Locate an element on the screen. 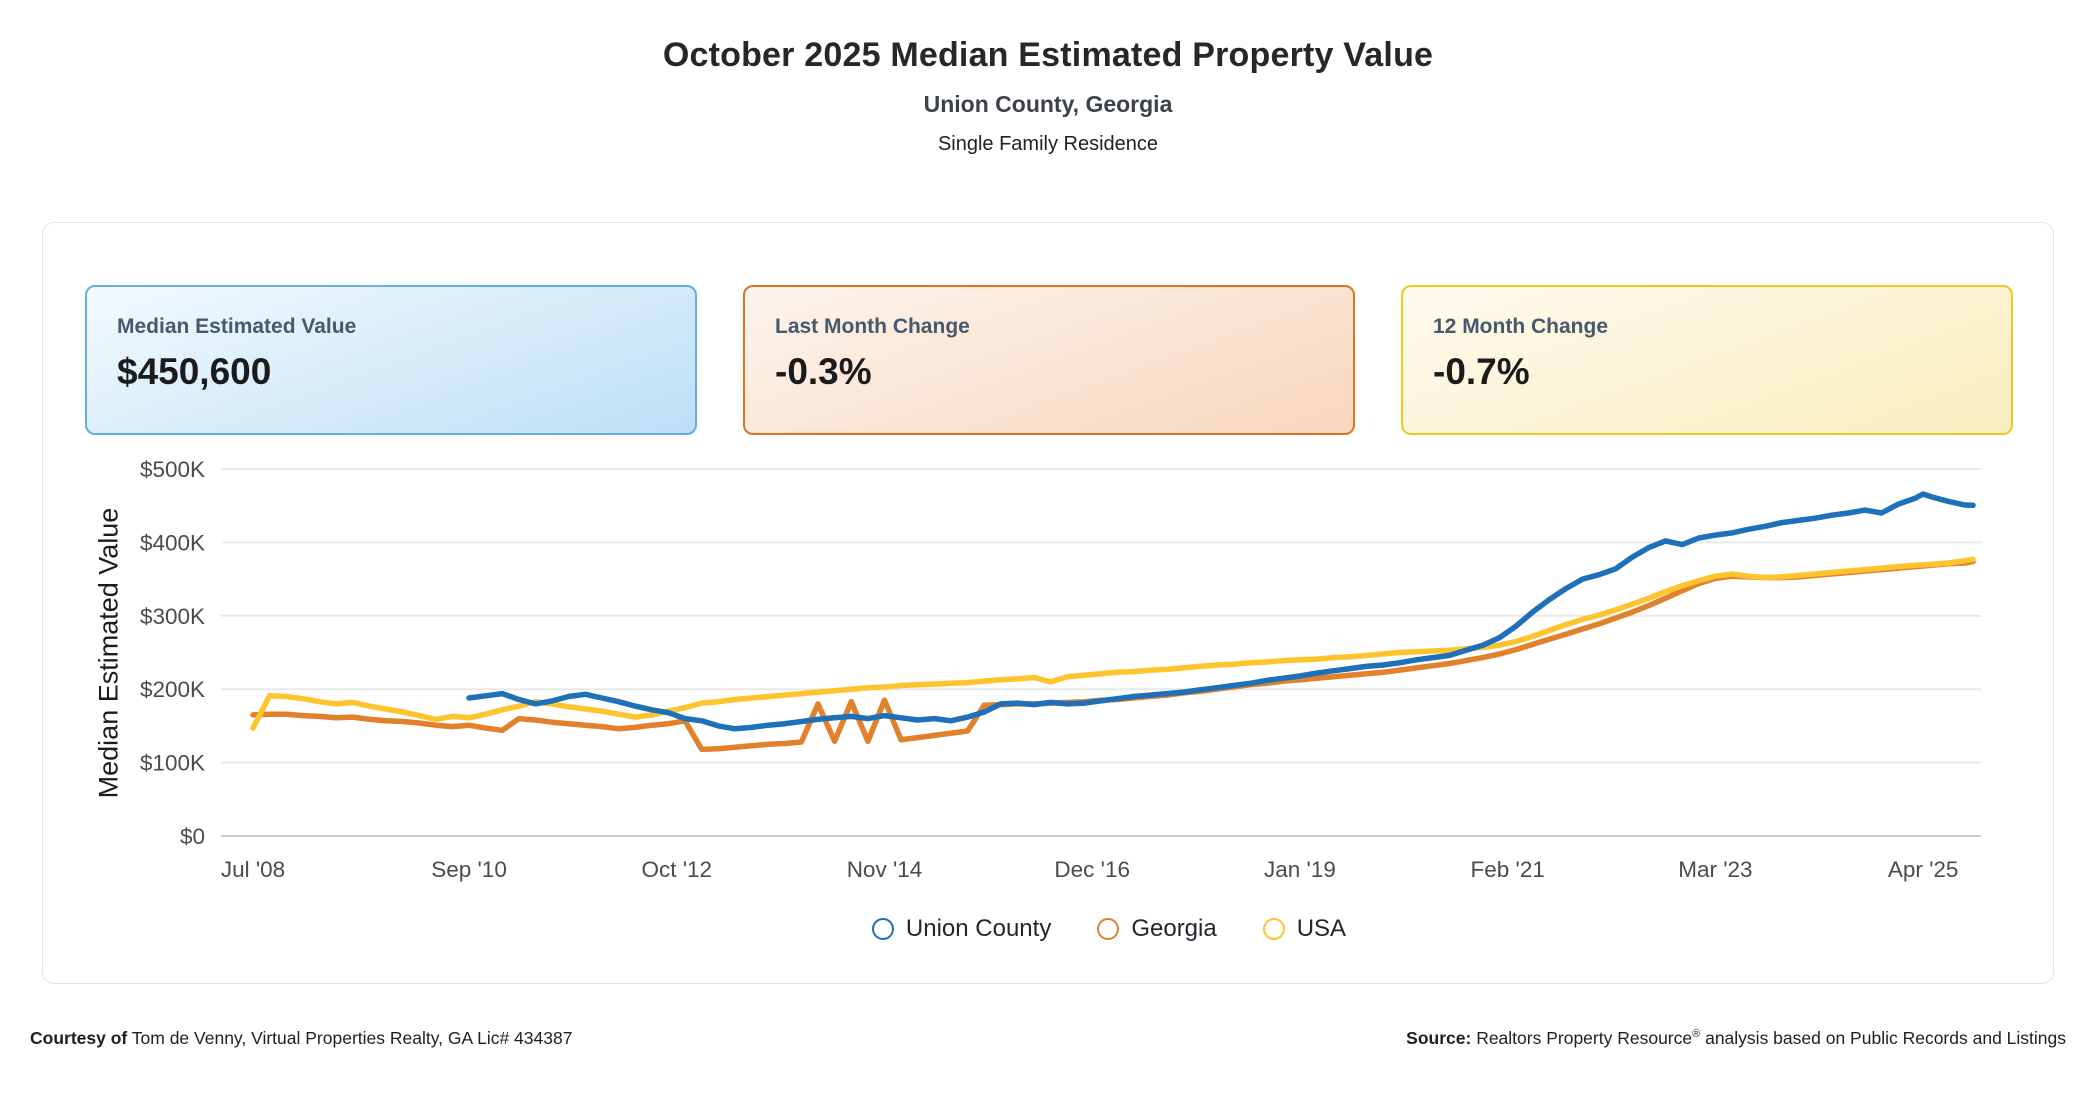  union-county-legend-circle-icon is located at coordinates (882, 929).